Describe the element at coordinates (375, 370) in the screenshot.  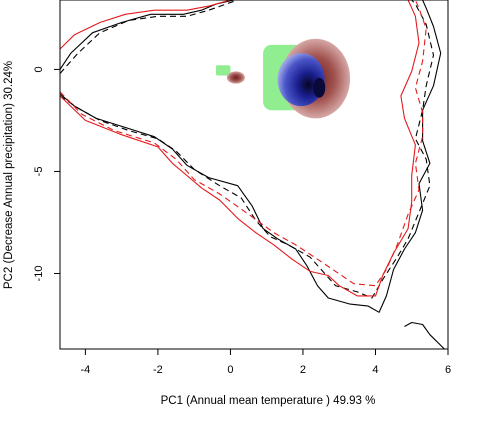
I see `x-tick-label: 4` at that location.